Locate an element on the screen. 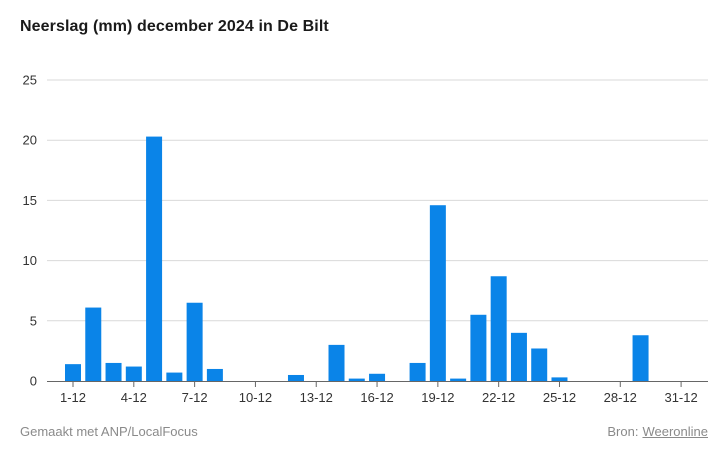 The image size is (728, 452). y-tick-label: 10 is located at coordinates (30, 260).